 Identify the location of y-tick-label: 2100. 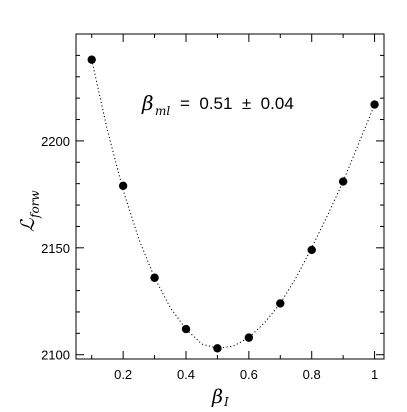
(55, 355).